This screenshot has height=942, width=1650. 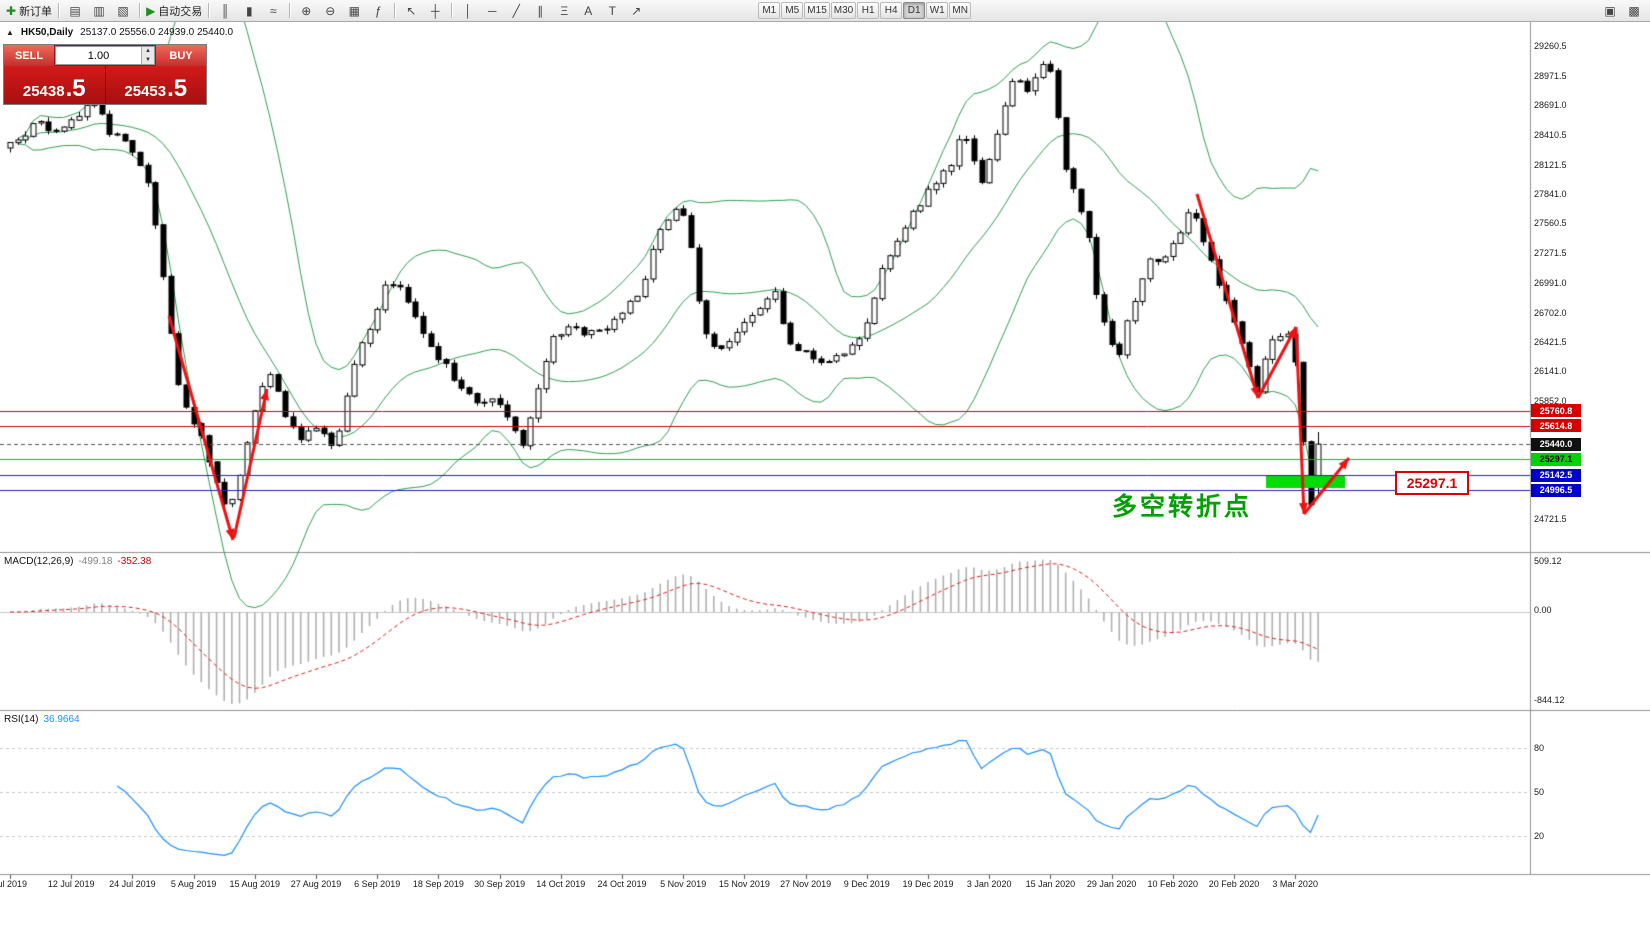 What do you see at coordinates (492, 11) in the screenshot?
I see `horizontal-line-icon: ─` at bounding box center [492, 11].